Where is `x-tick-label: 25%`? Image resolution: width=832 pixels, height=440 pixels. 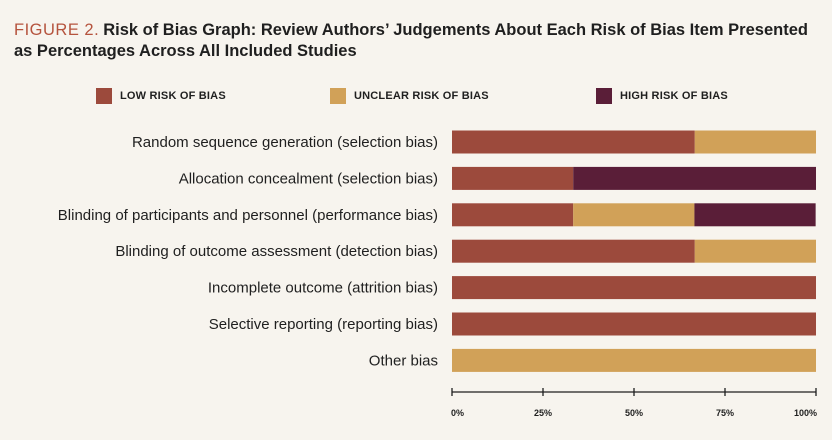
x-tick-label: 25% is located at coordinates (543, 413).